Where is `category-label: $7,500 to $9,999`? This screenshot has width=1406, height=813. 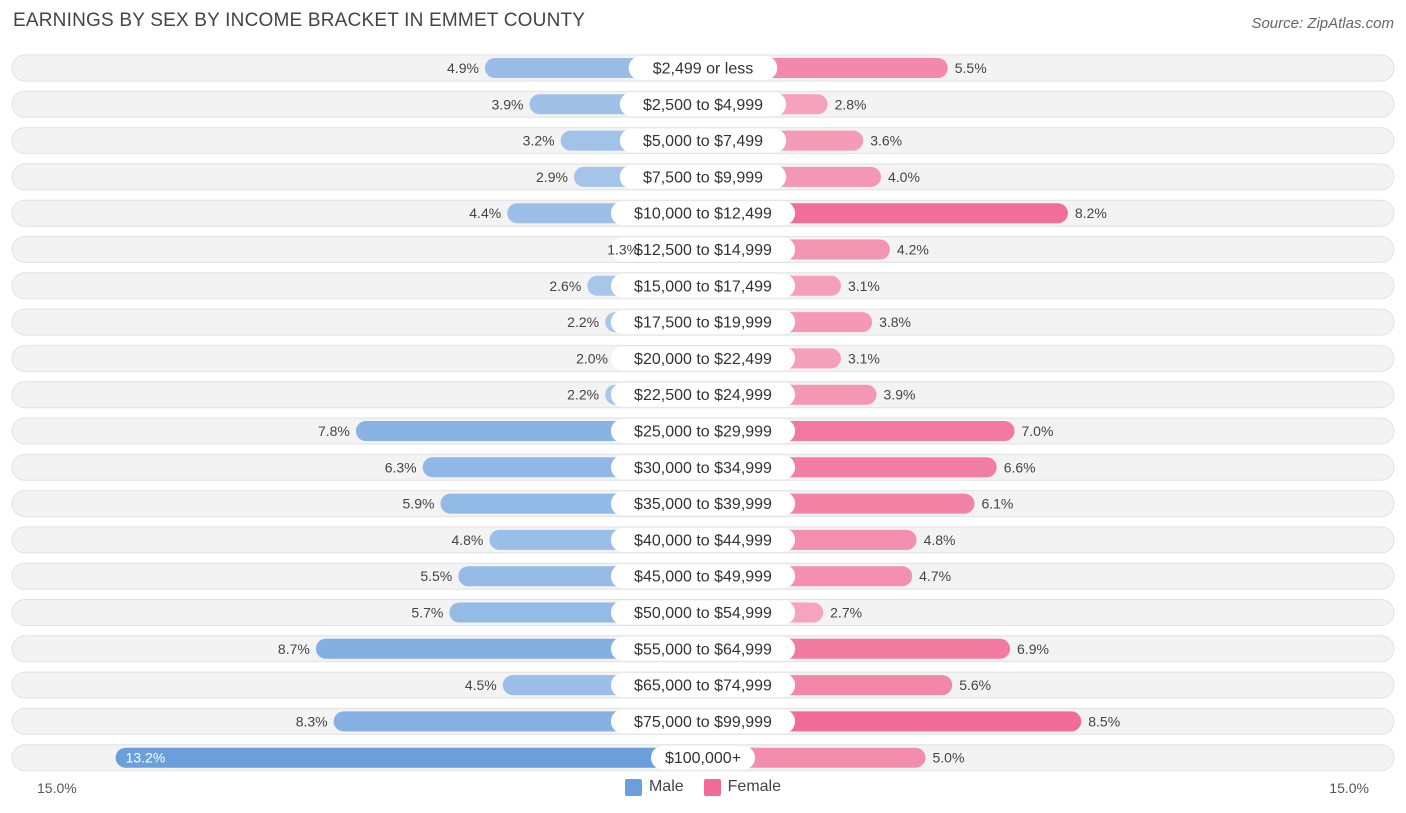 category-label: $7,500 to $9,999 is located at coordinates (703, 177).